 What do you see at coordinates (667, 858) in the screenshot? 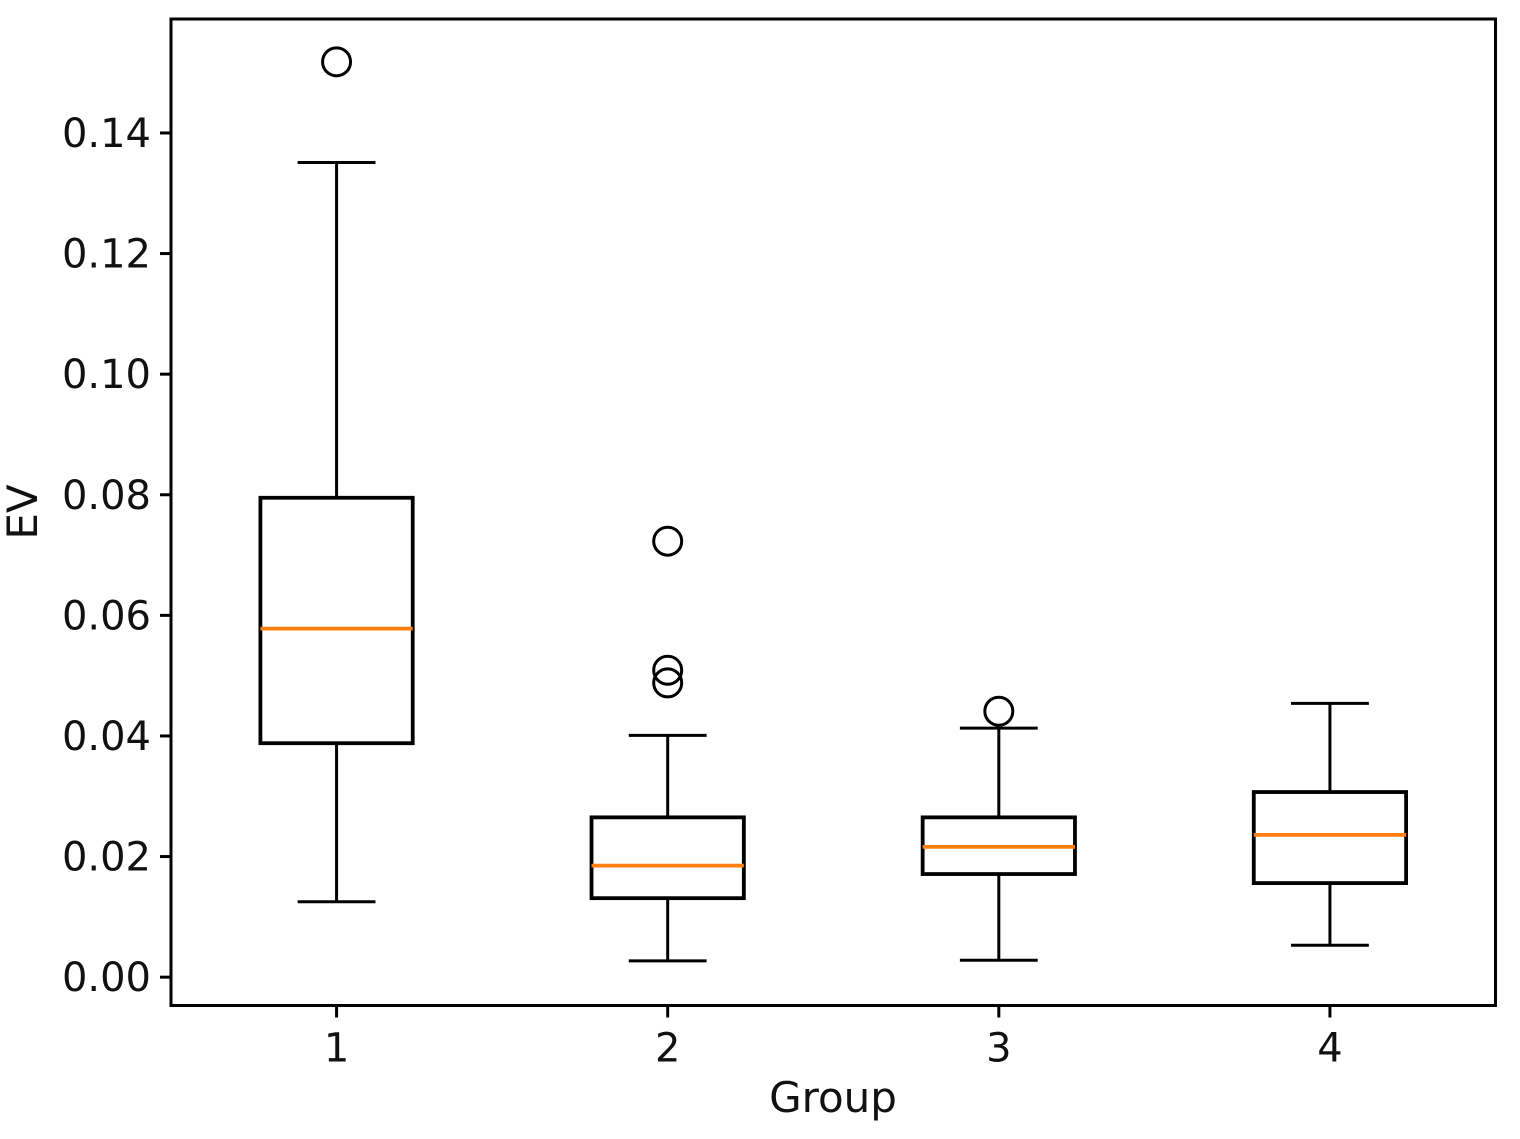
I see `box-group-2-iqr-box` at bounding box center [667, 858].